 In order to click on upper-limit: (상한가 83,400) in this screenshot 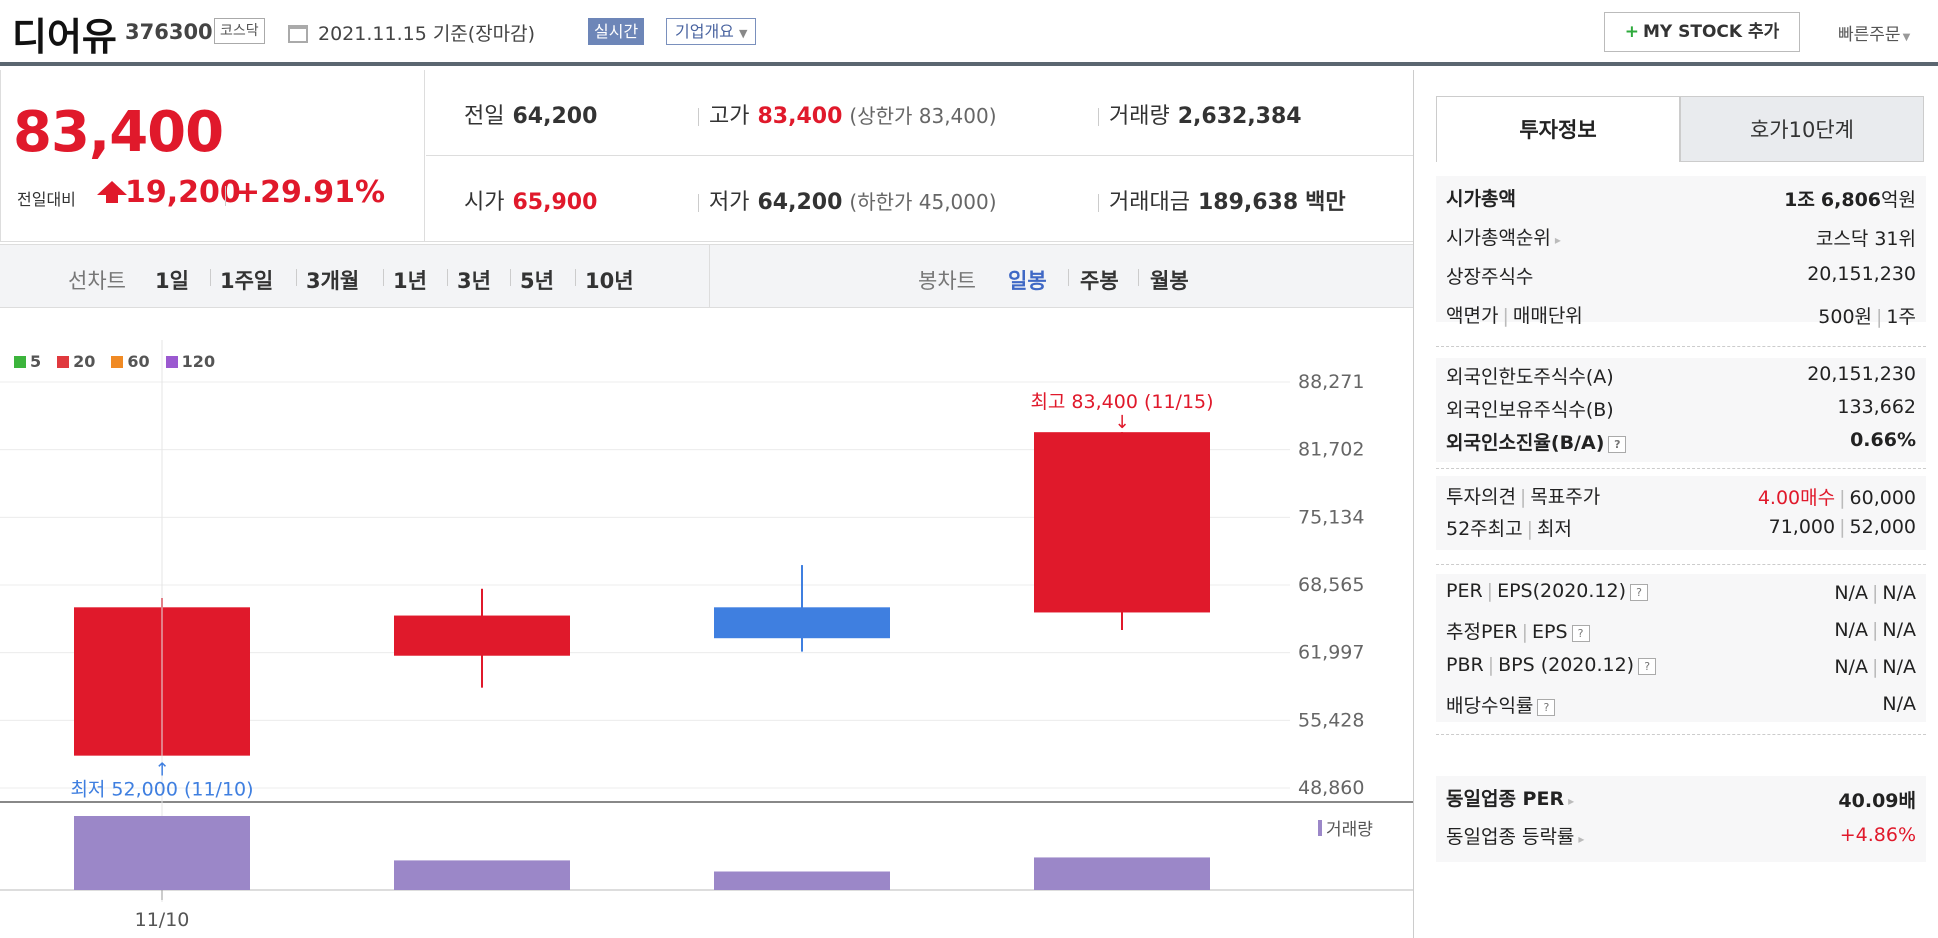, I will do `click(923, 116)`.